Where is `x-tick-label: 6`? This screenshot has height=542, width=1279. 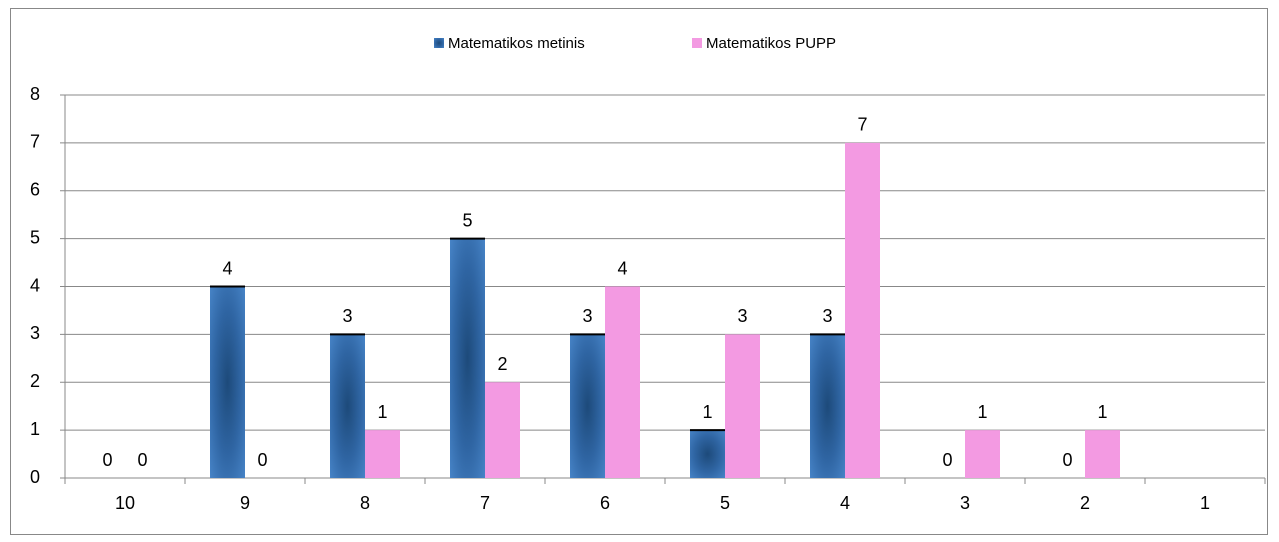
x-tick-label: 6 is located at coordinates (605, 503).